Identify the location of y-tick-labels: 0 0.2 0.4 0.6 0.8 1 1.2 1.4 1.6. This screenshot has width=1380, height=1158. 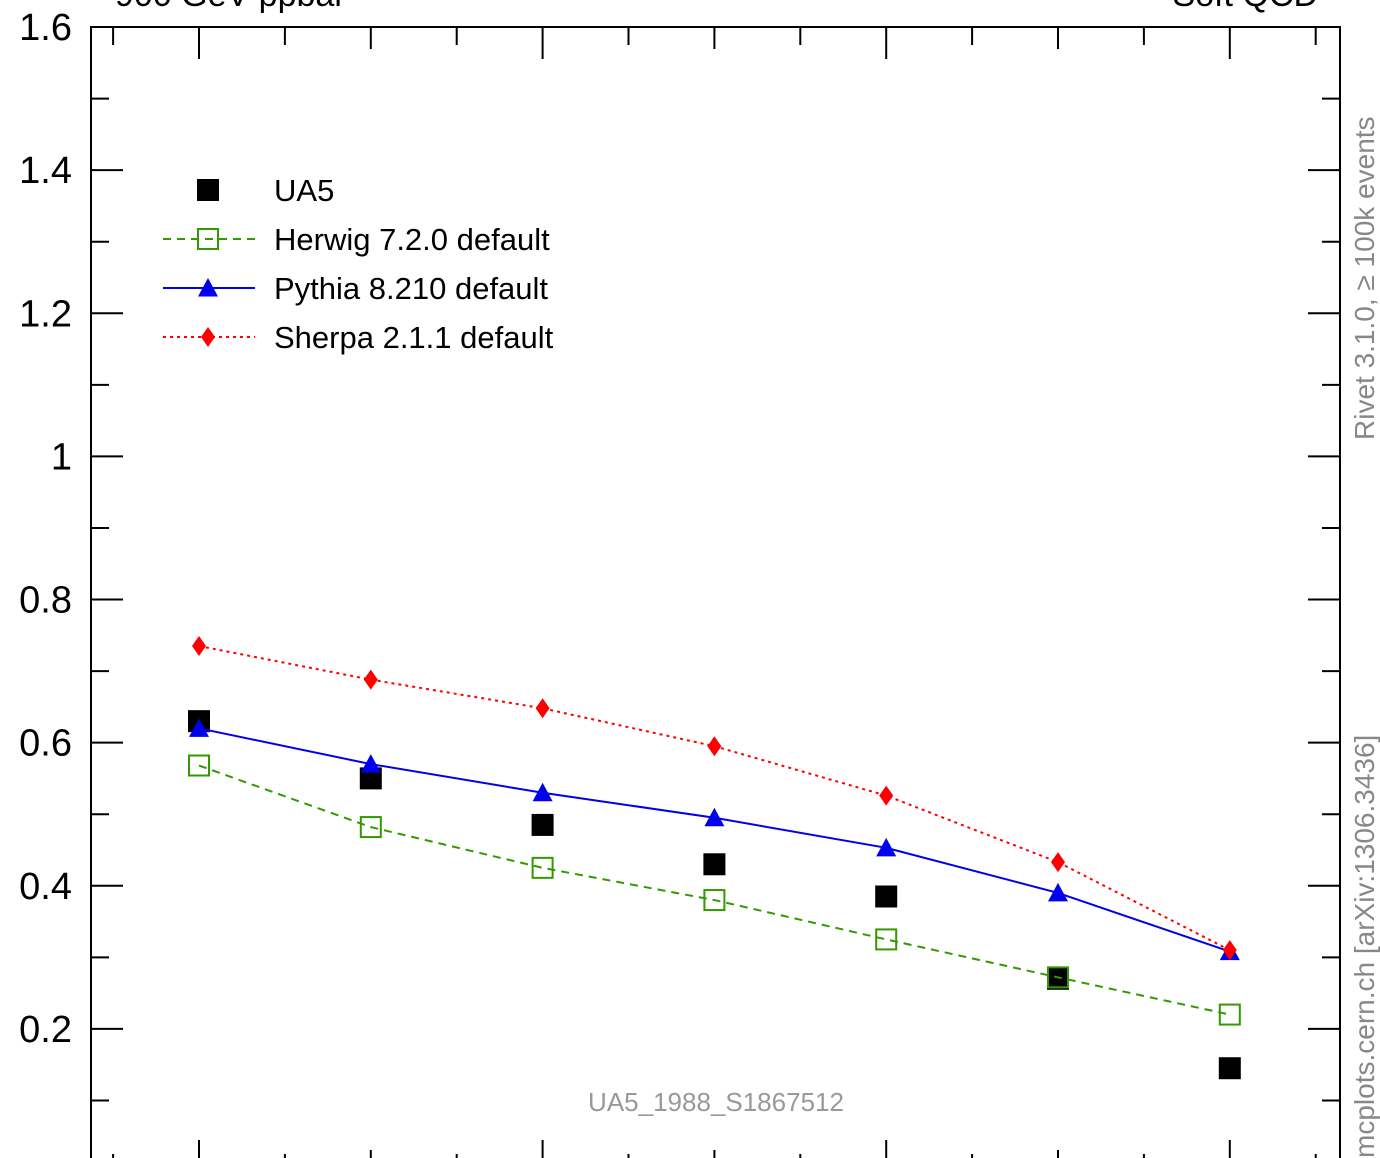
(45, 582).